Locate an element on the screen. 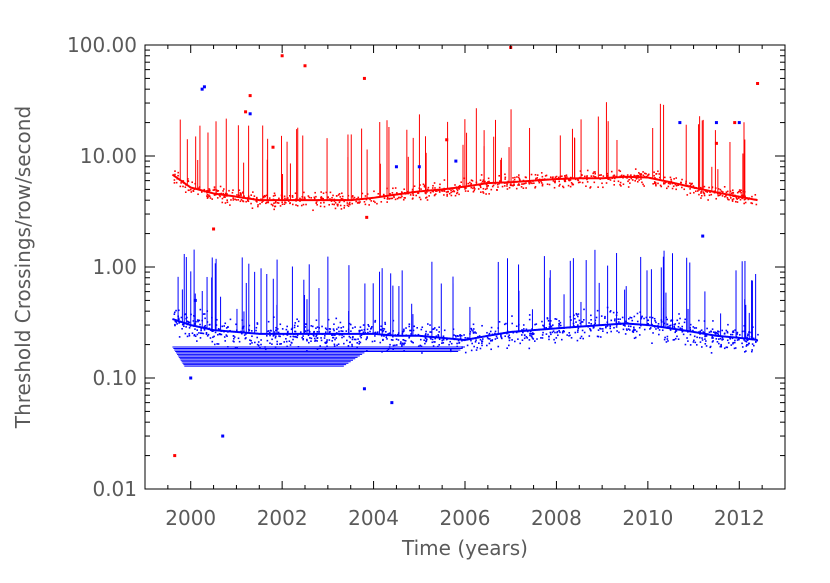  x-tick-label: 2010 is located at coordinates (647, 518).